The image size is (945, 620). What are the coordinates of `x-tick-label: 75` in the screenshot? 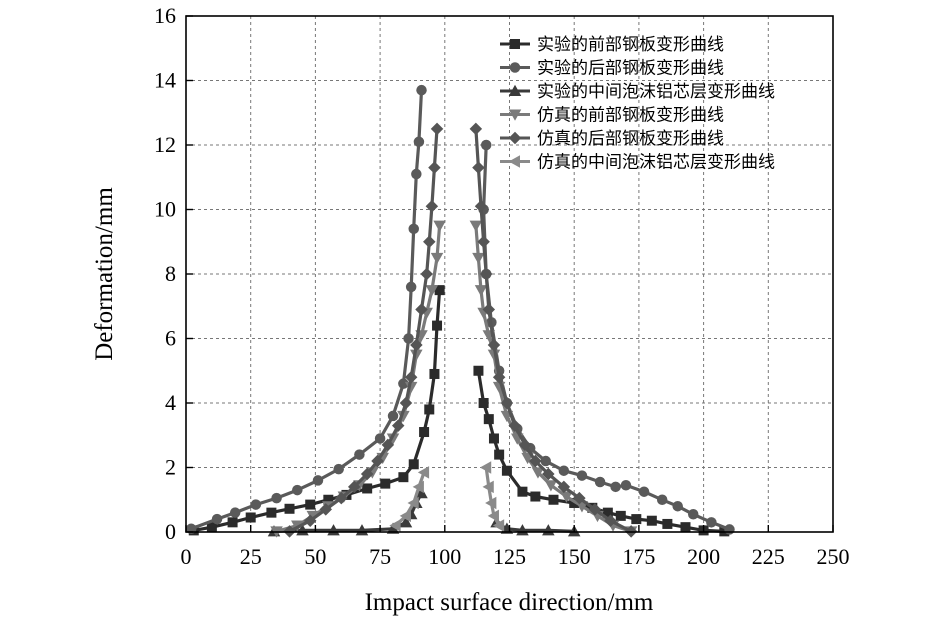 It's located at (380, 556).